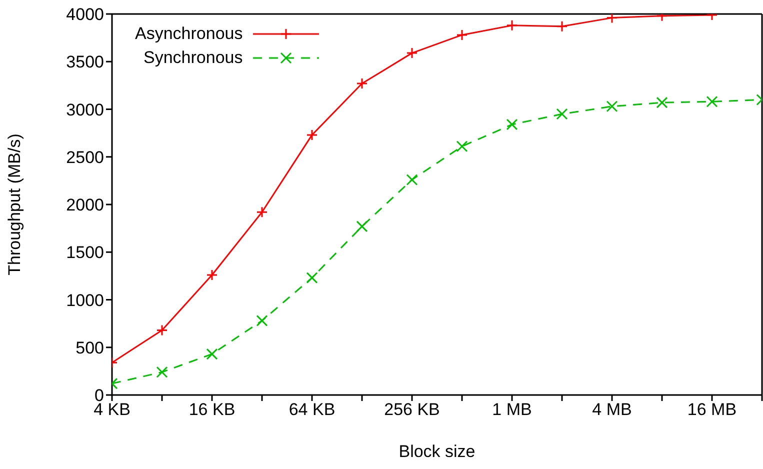 This screenshot has width=763, height=469. What do you see at coordinates (612, 410) in the screenshot?
I see `x-tick-label: 4 MB` at bounding box center [612, 410].